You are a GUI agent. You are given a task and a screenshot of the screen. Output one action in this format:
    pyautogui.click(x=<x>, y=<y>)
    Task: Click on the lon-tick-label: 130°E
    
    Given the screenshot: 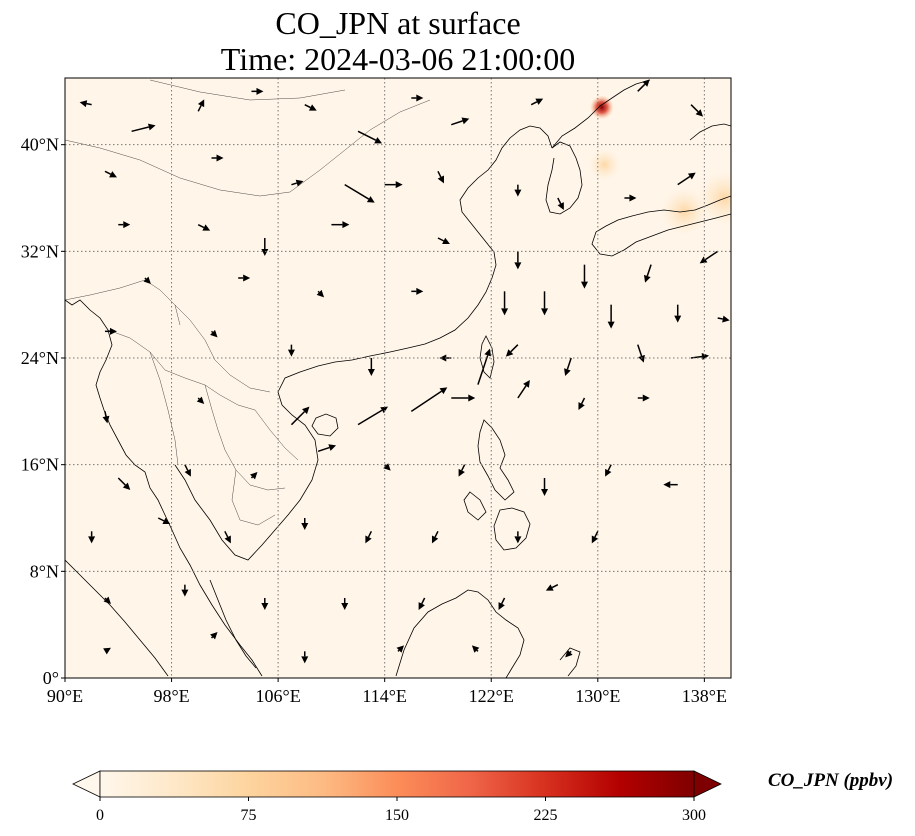 What is the action you would take?
    pyautogui.click(x=597, y=696)
    